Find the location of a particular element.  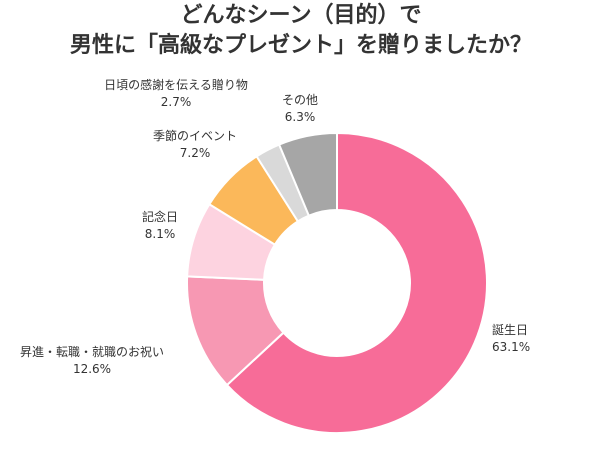

slice-value-4: 2.7% is located at coordinates (176, 102).